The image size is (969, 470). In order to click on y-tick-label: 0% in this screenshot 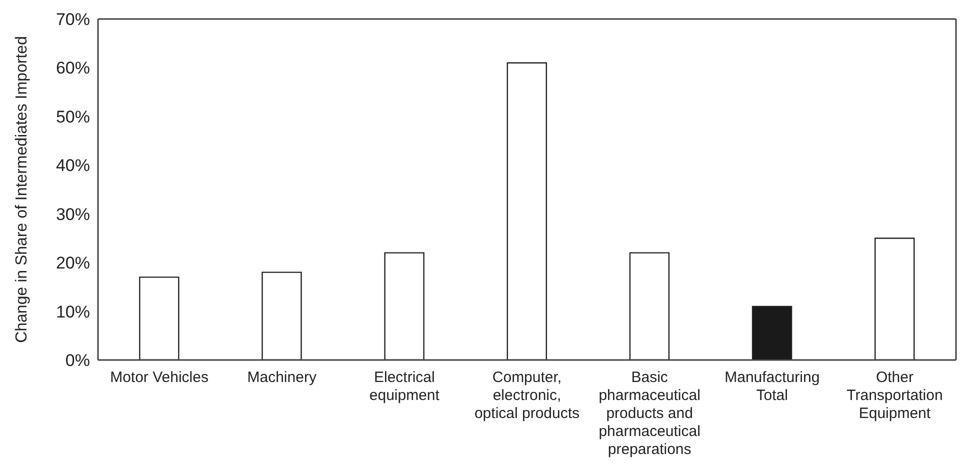, I will do `click(77, 360)`.